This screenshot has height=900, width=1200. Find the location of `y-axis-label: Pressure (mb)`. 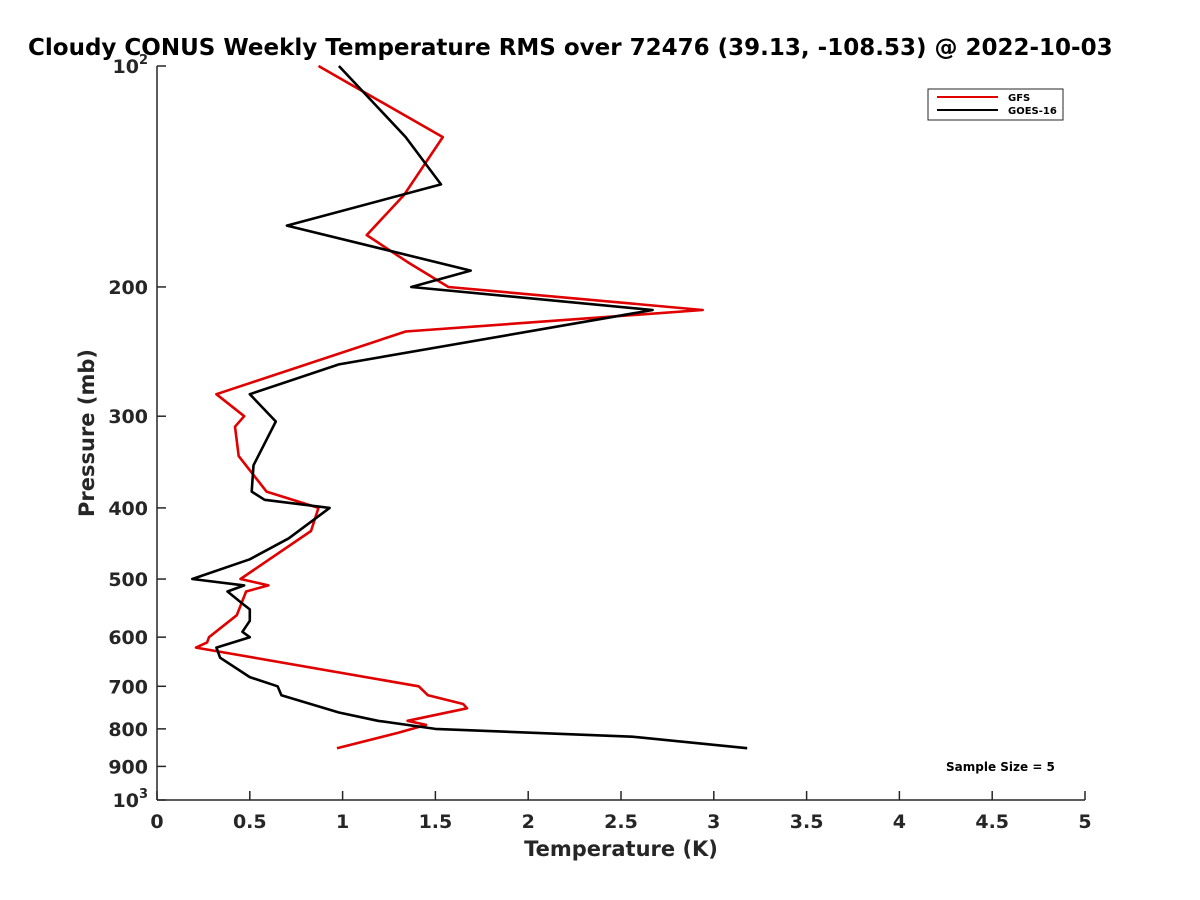

y-axis-label: Pressure (mb) is located at coordinates (87, 433).